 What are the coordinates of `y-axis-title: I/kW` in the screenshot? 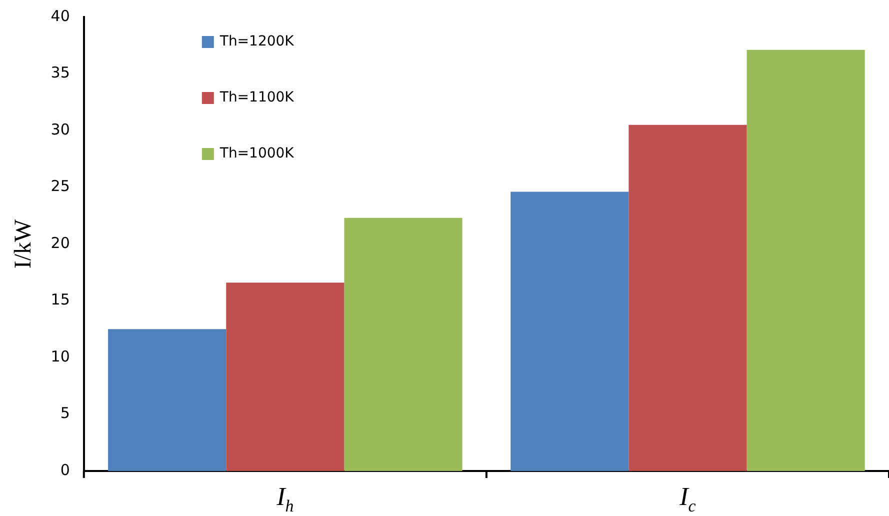 It's located at (23, 243).